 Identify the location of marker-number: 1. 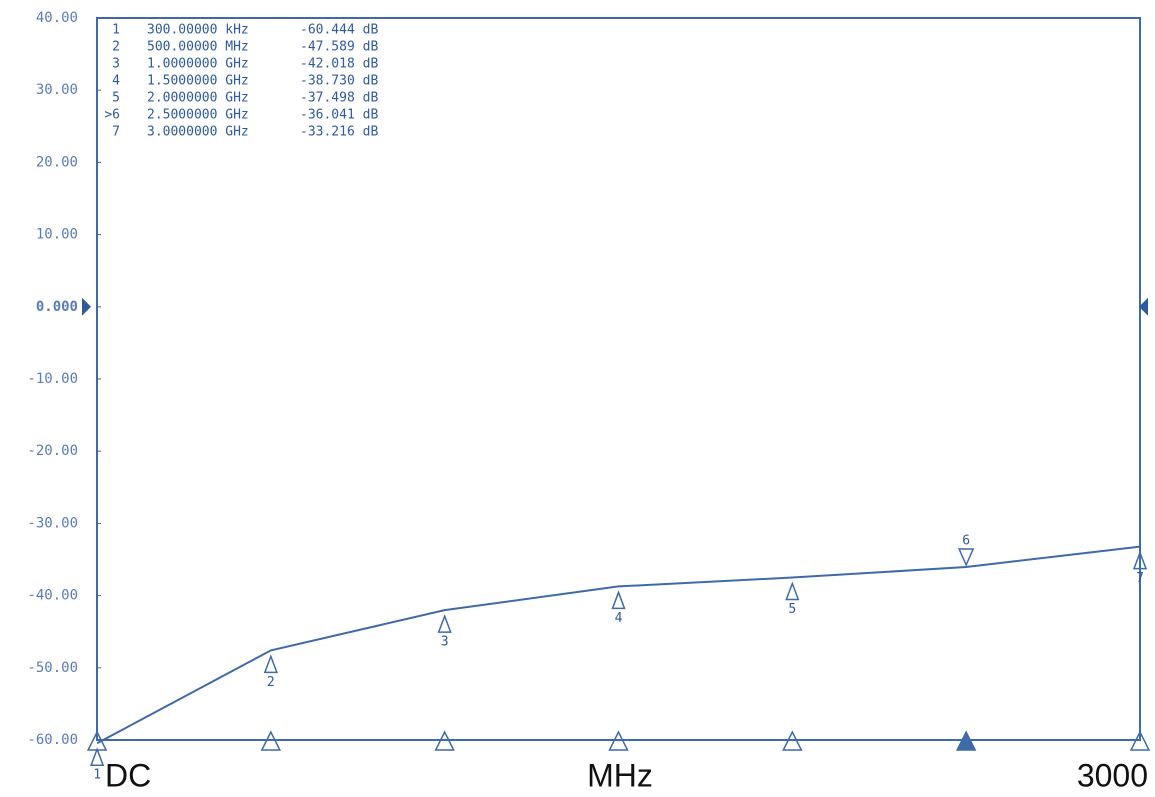
(97, 775).